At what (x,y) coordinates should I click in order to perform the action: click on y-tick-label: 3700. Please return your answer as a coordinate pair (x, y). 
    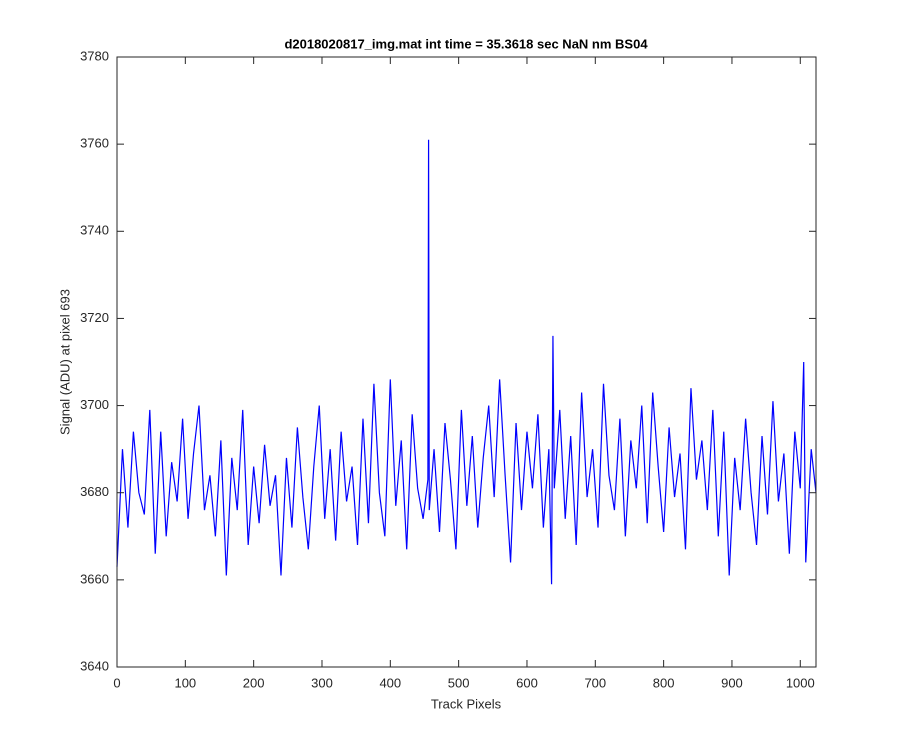
    Looking at the image, I should click on (94, 404).